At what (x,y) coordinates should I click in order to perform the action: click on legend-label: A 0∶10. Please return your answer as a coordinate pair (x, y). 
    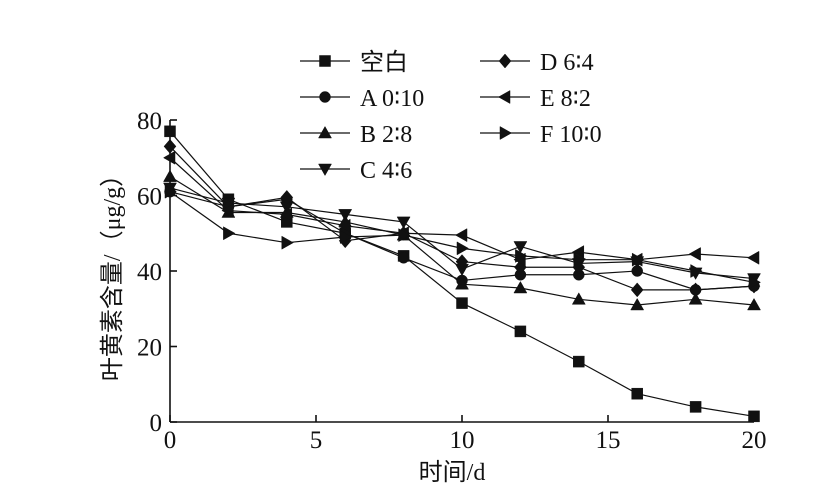
    Looking at the image, I should click on (392, 99).